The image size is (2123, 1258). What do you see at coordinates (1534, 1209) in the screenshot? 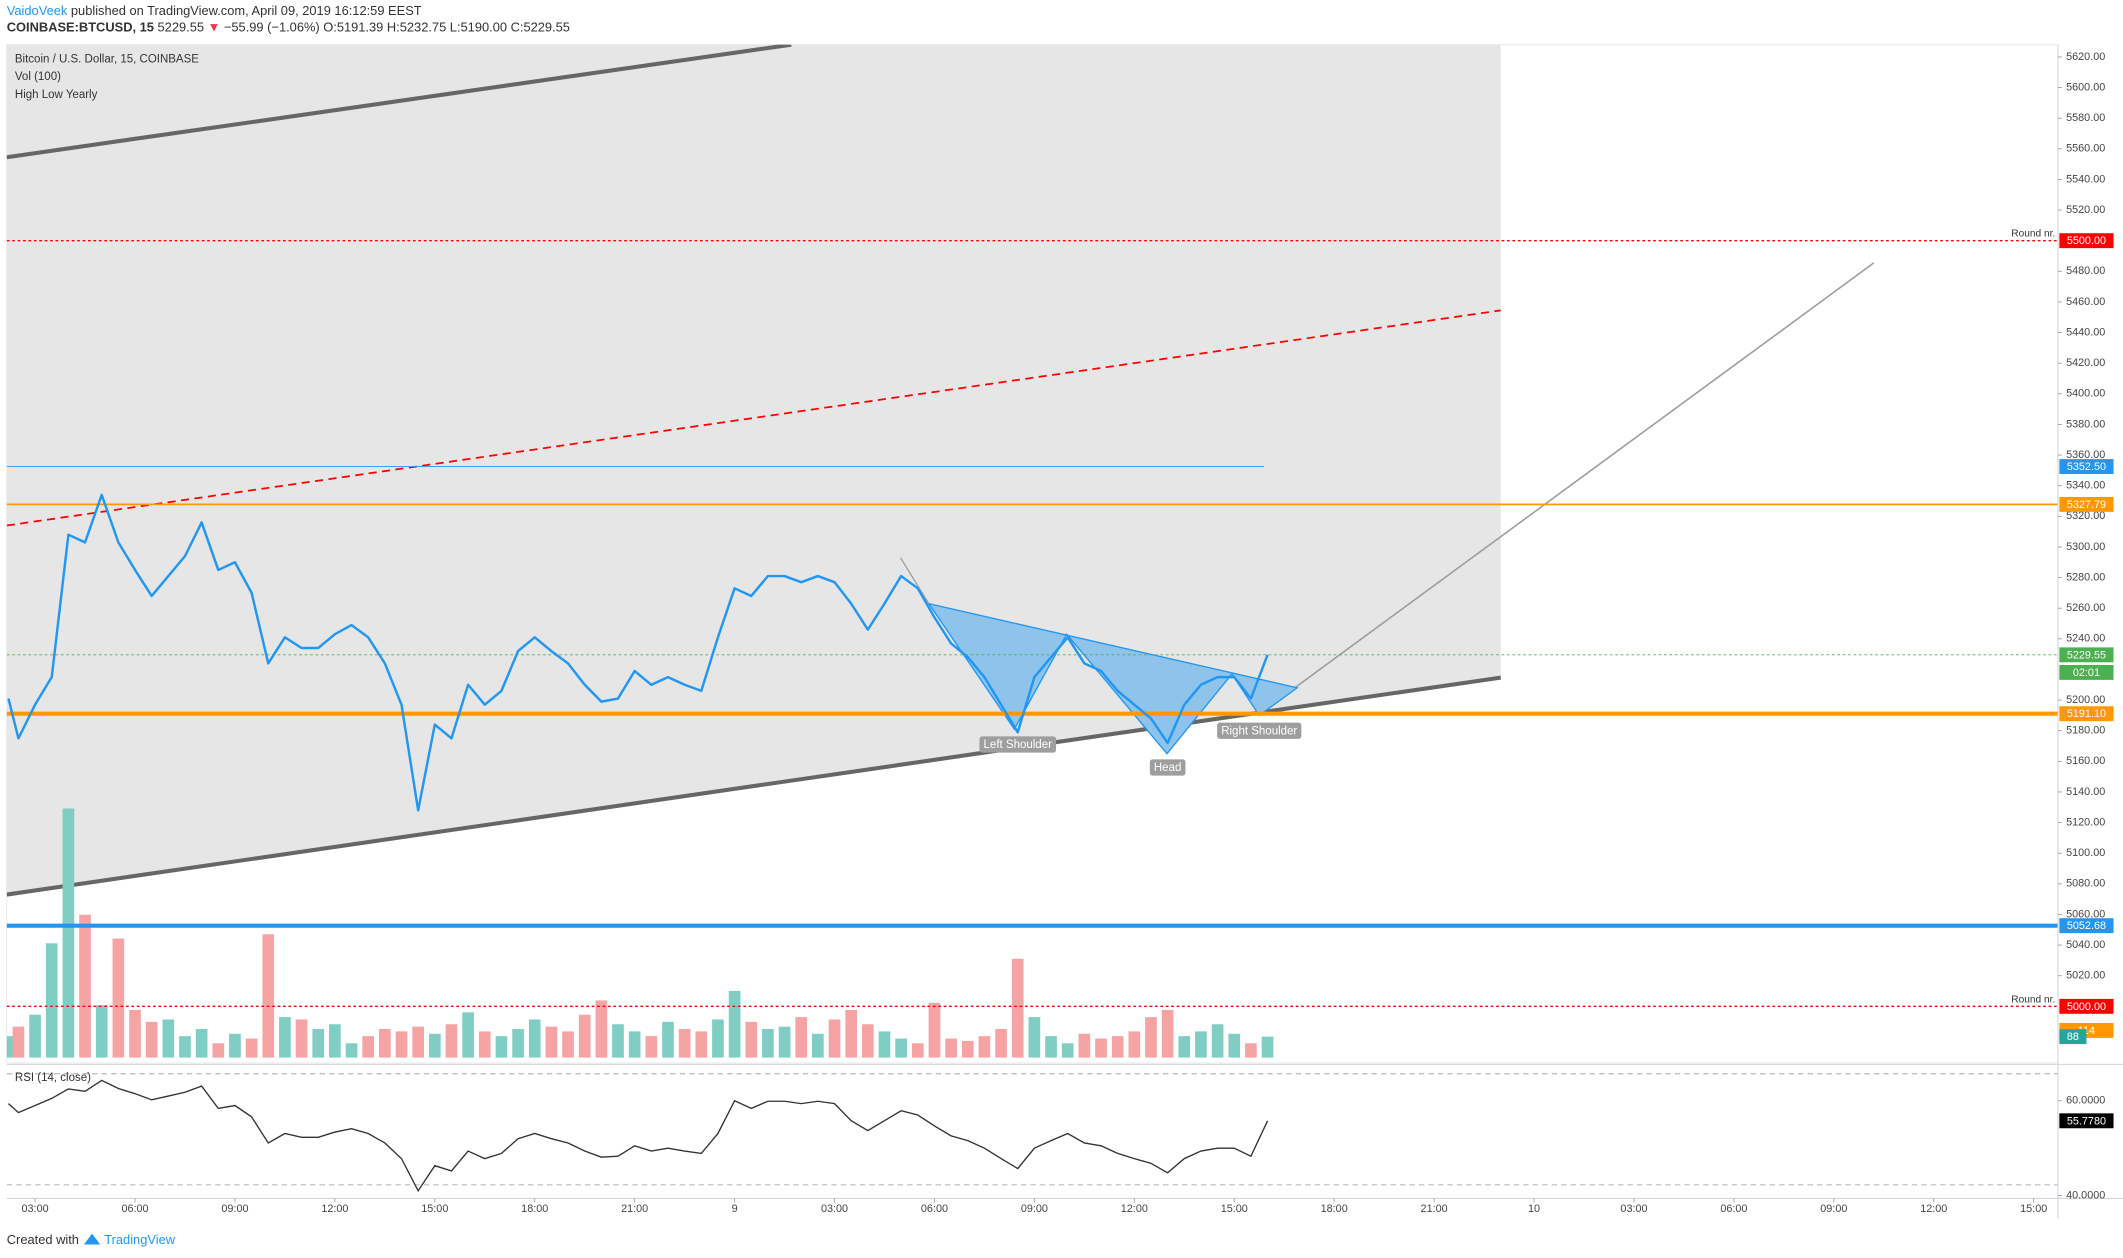
I see `x-tick-label: 10` at bounding box center [1534, 1209].